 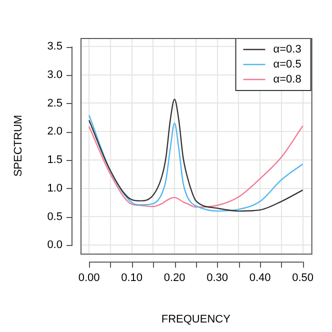 I want to click on y-tick-label: 1.5, so click(x=54, y=160).